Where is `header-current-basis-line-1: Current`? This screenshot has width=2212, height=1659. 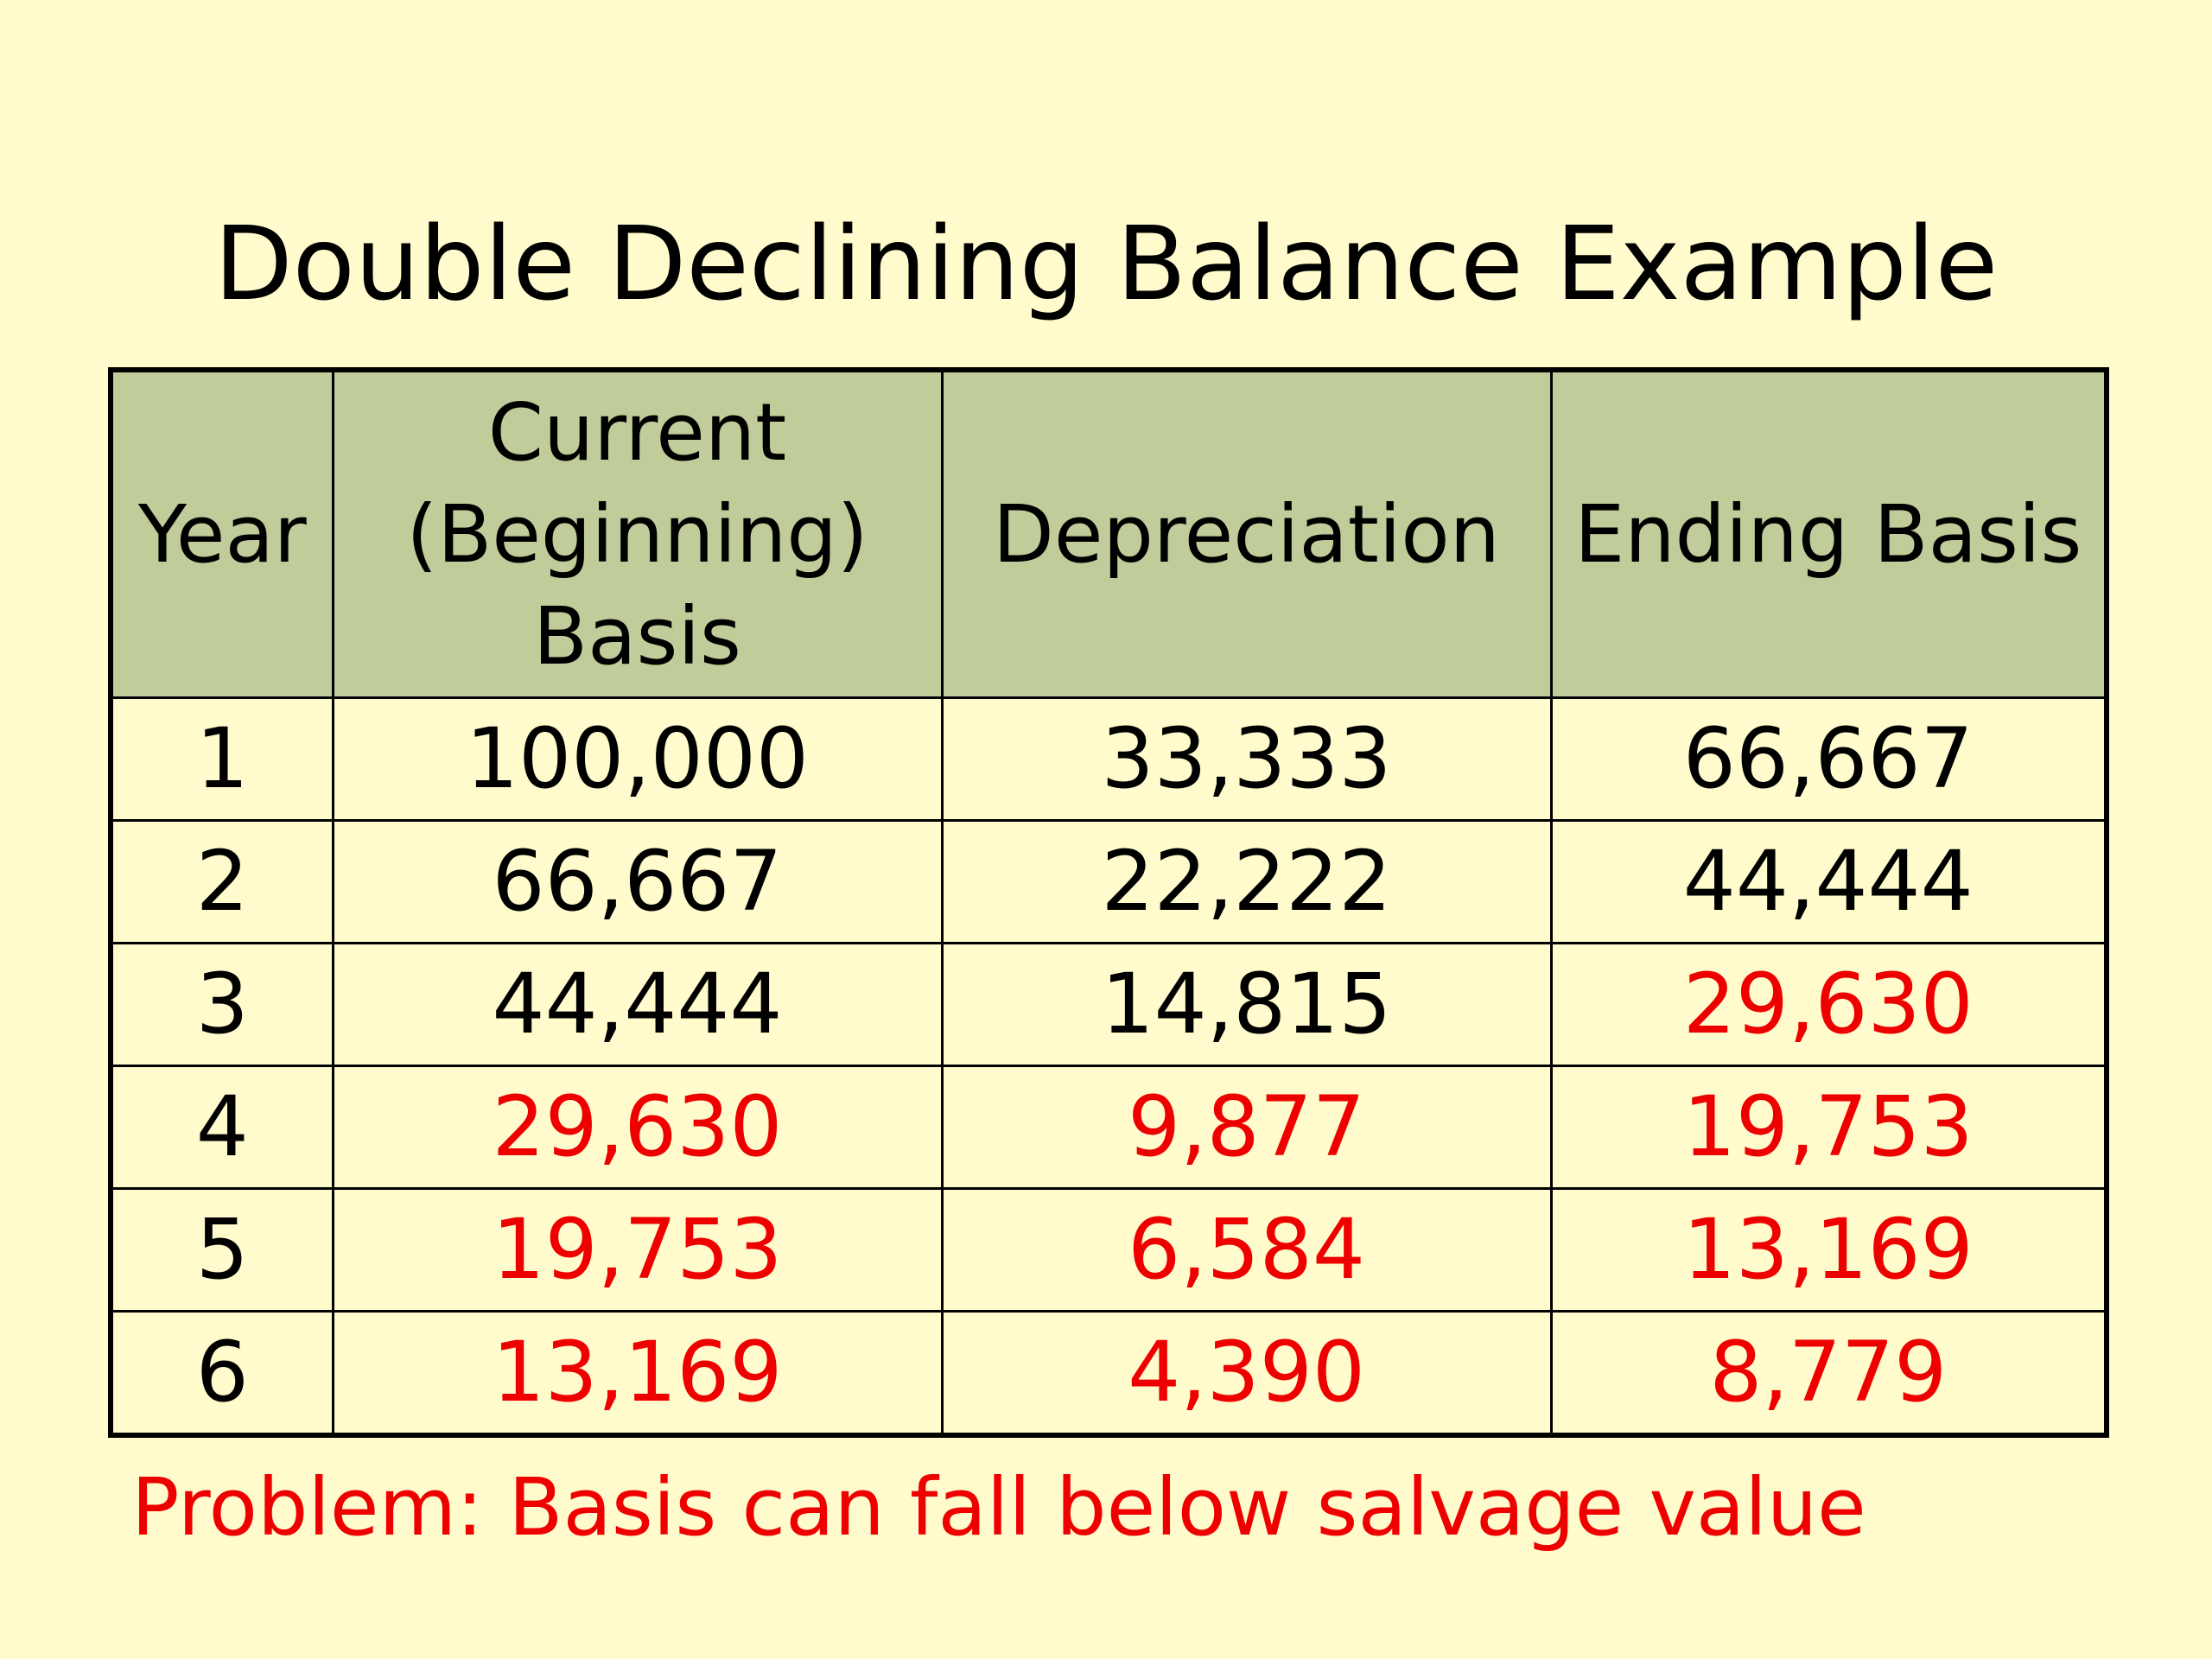 header-current-basis-line-1: Current is located at coordinates (637, 432).